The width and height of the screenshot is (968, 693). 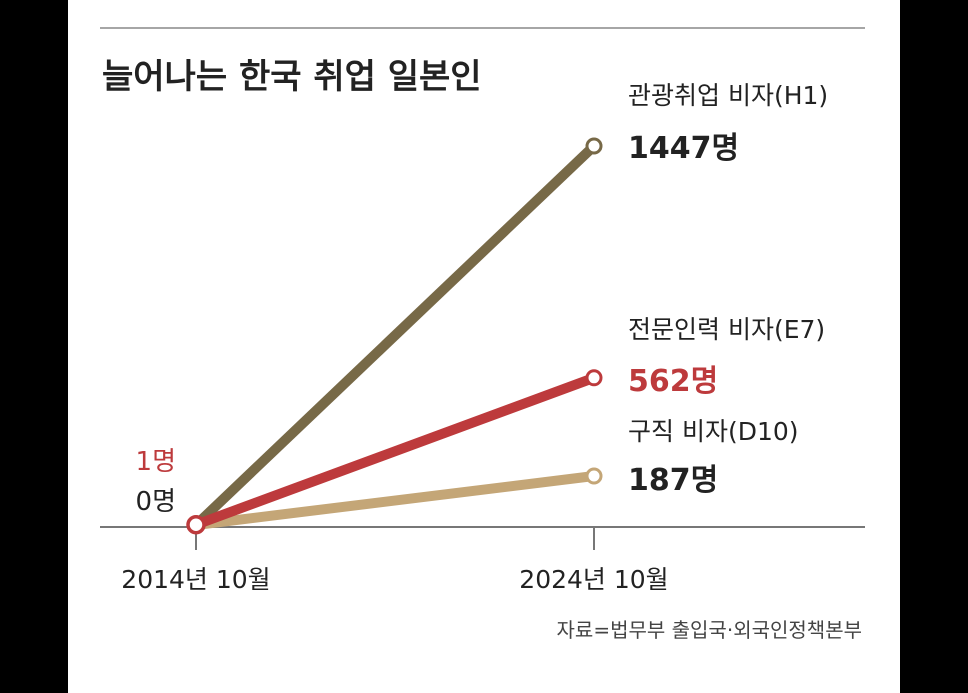 What do you see at coordinates (709, 630) in the screenshot?
I see `source-note: 자료=법무부 출입국·외국인정책본부` at bounding box center [709, 630].